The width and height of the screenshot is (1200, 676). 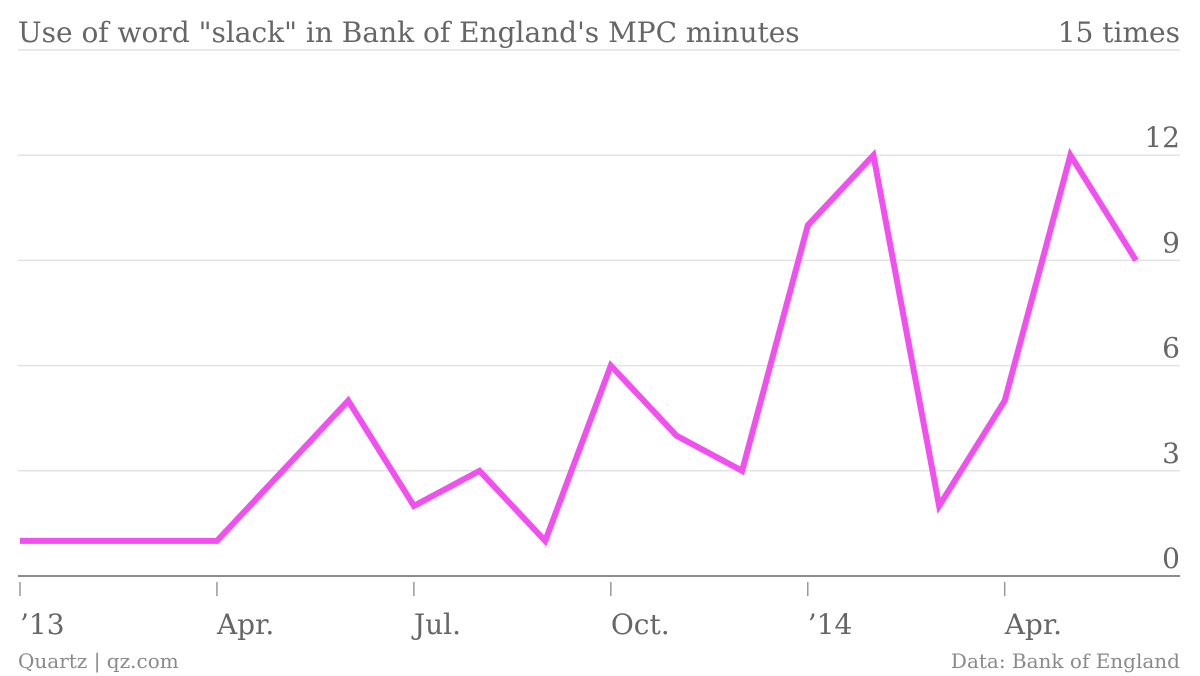 What do you see at coordinates (1065, 661) in the screenshot?
I see `data-source: Data: Bank of England` at bounding box center [1065, 661].